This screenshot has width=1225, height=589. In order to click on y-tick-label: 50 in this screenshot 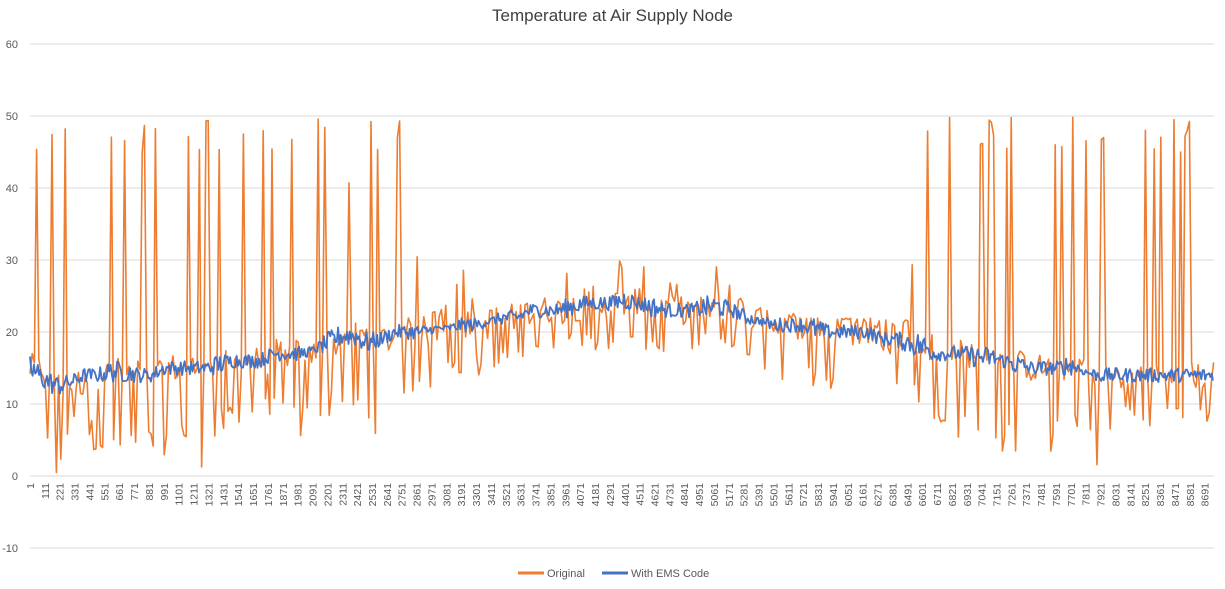, I will do `click(12, 117)`.